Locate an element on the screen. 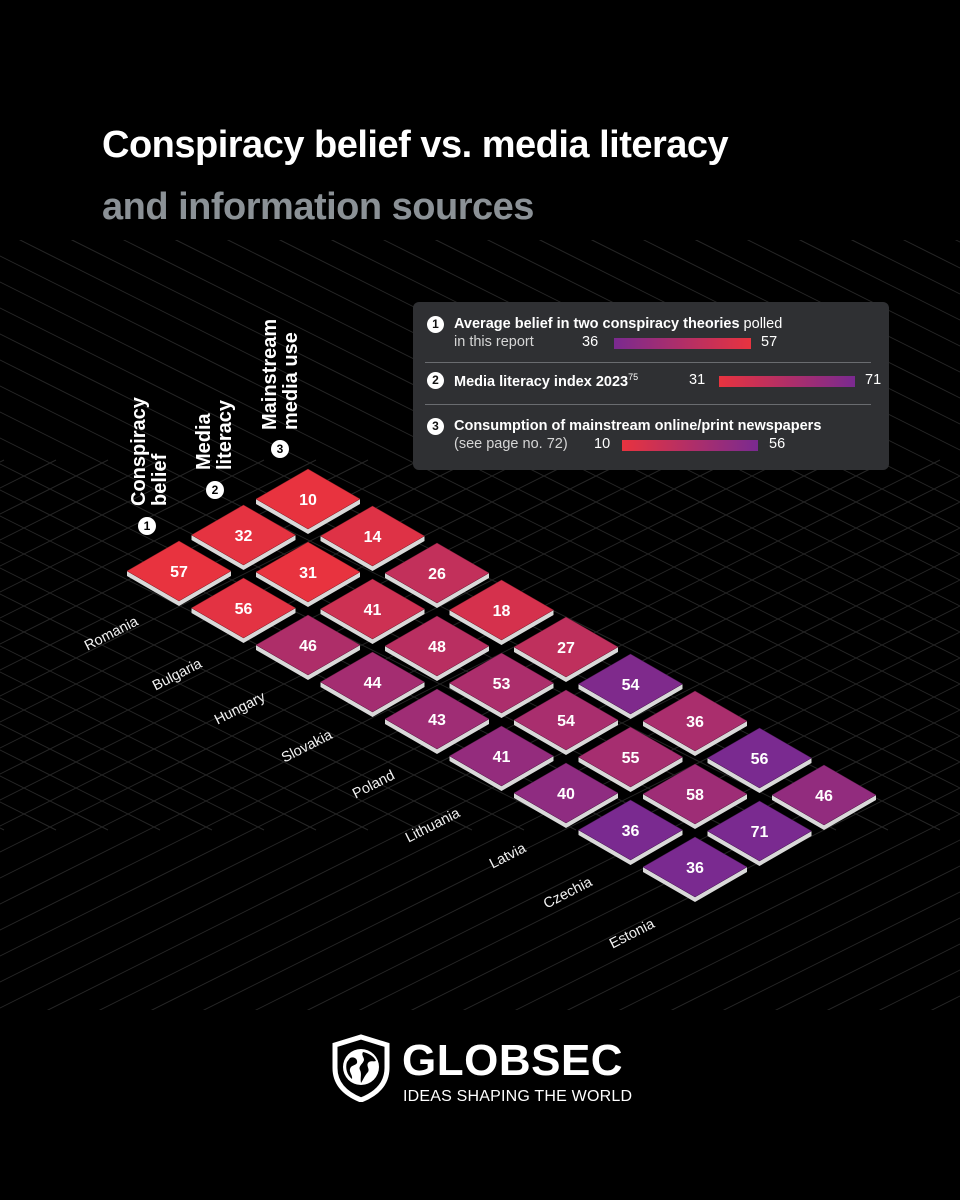  heatmap-tile-hungary-2: 41 is located at coordinates (372, 611).